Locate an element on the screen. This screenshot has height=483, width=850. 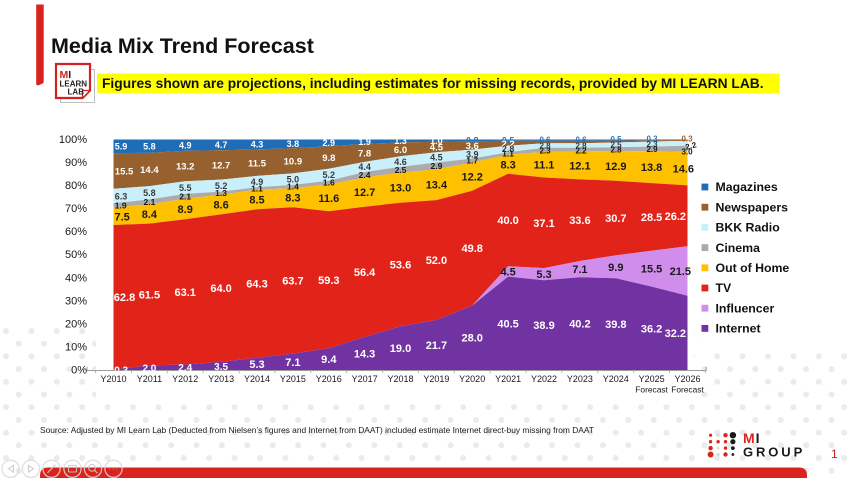
svg-text: Forecast is located at coordinates (651, 390).